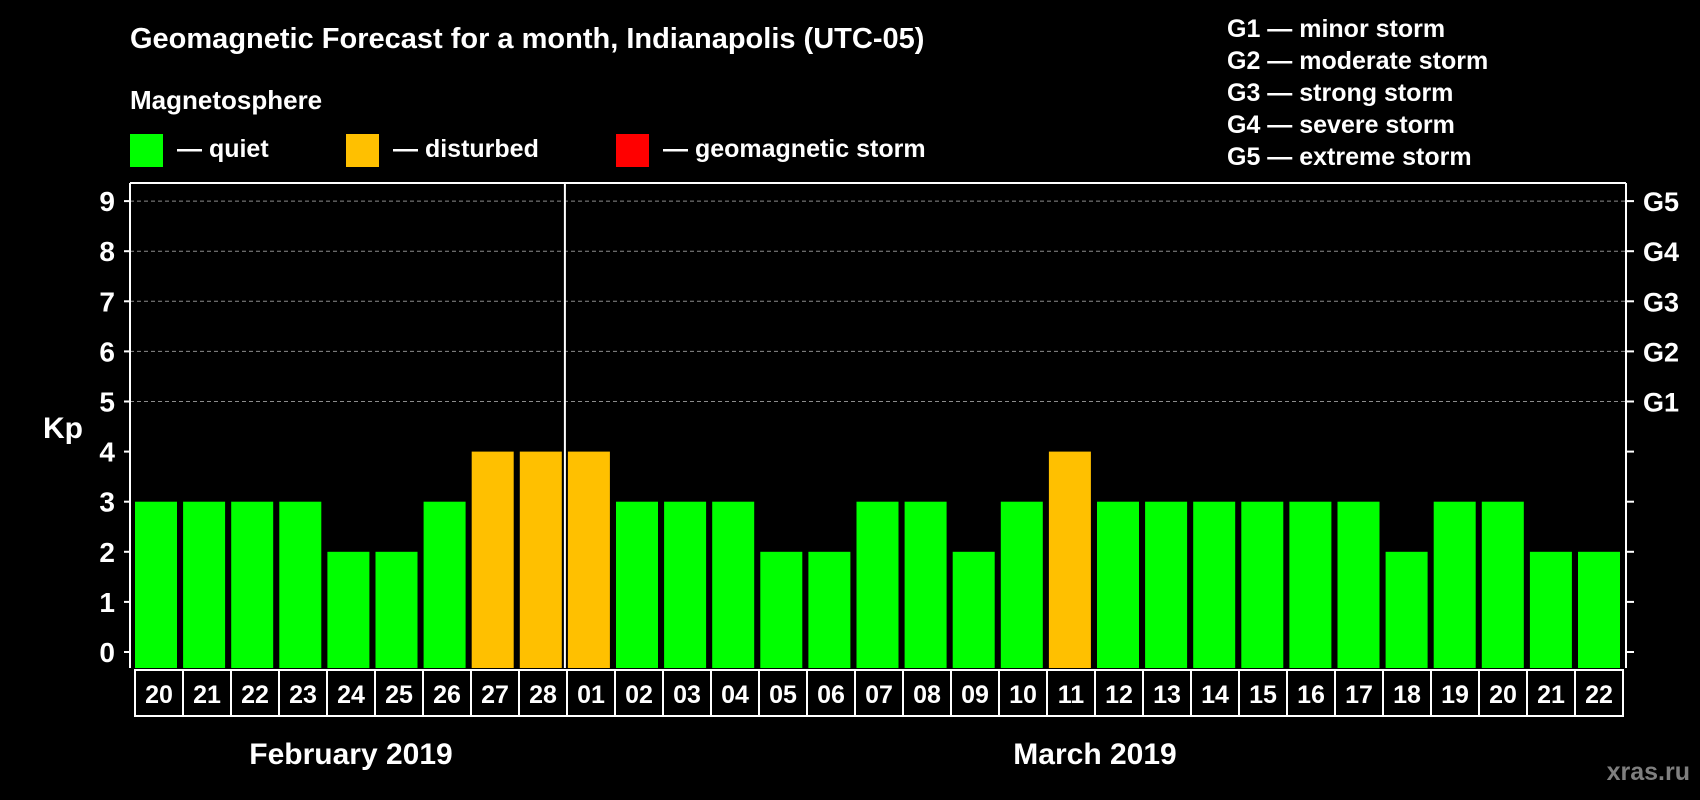  Describe the element at coordinates (303, 695) in the screenshot. I see `day-label-3: 23` at that location.